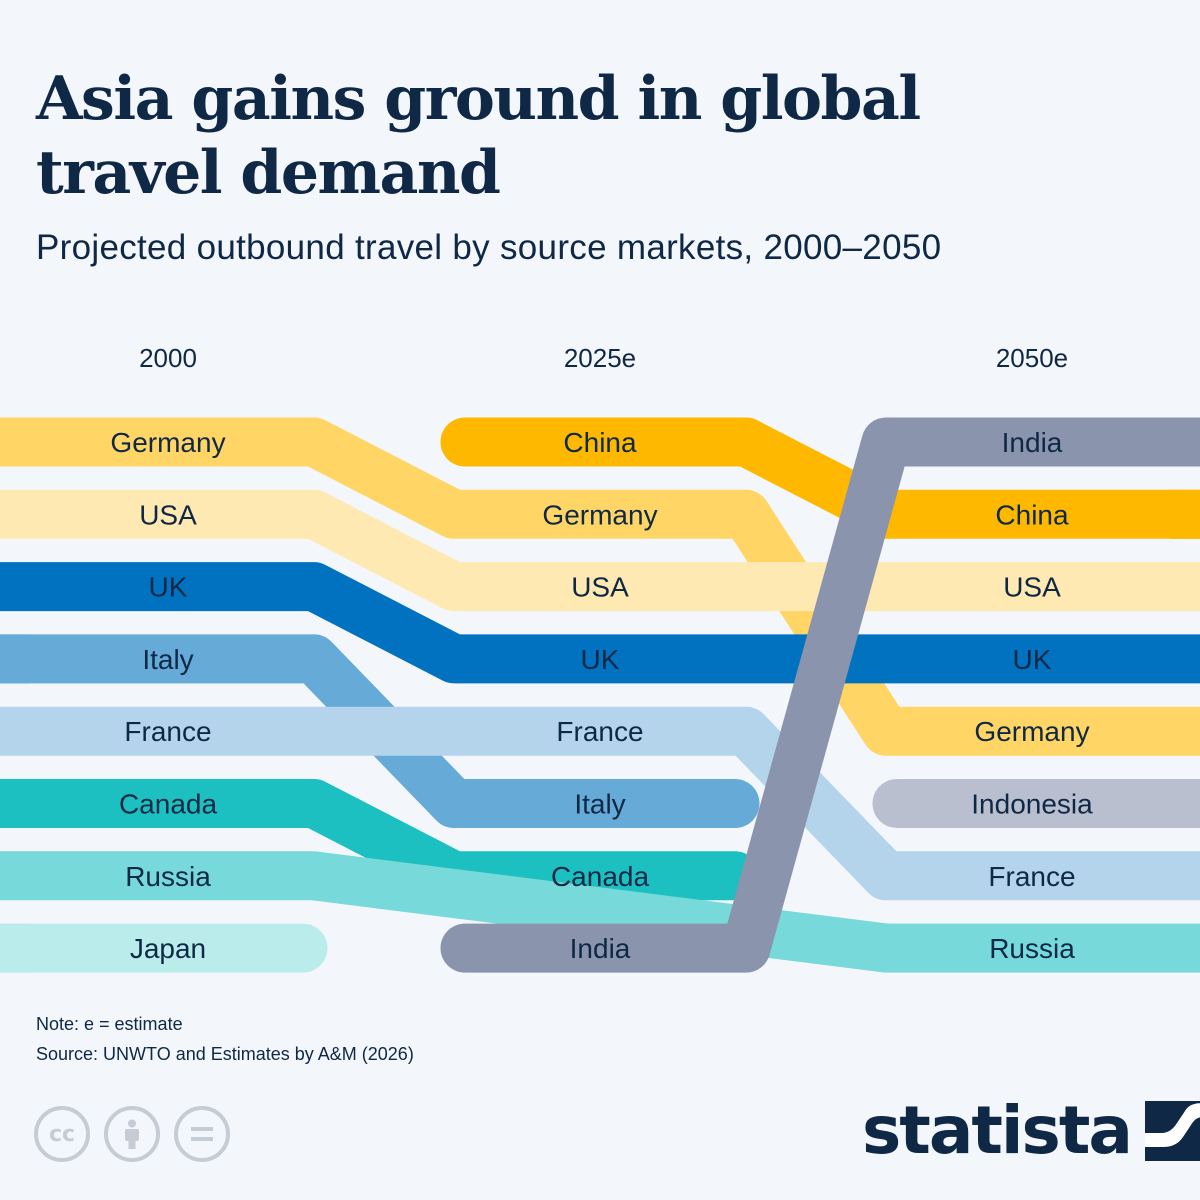 The image size is (1200, 1200). What do you see at coordinates (1032, 442) in the screenshot?
I see `label-india-2050e: India` at bounding box center [1032, 442].